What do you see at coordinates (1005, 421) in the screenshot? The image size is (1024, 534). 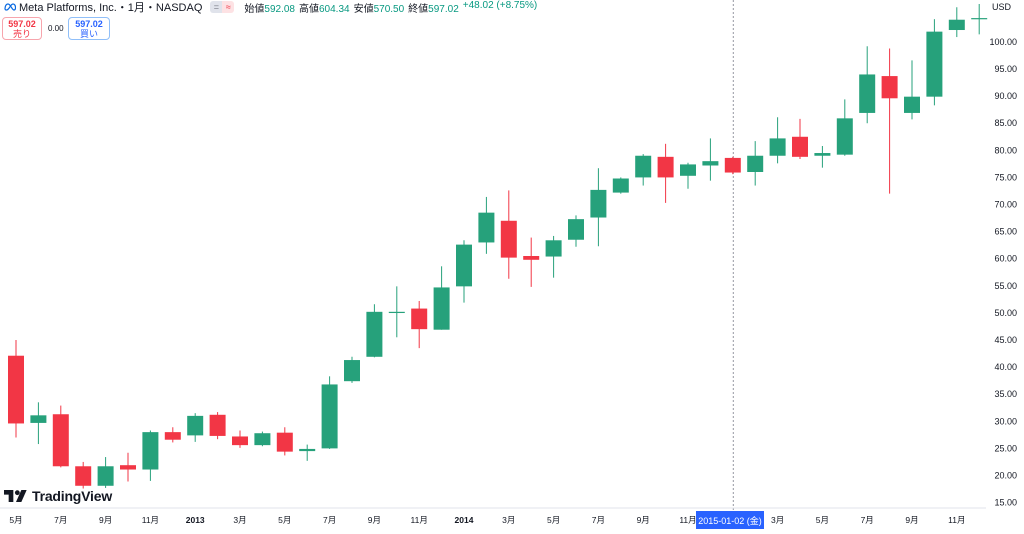 I see `y-tick-label: 30.00` at bounding box center [1005, 421].